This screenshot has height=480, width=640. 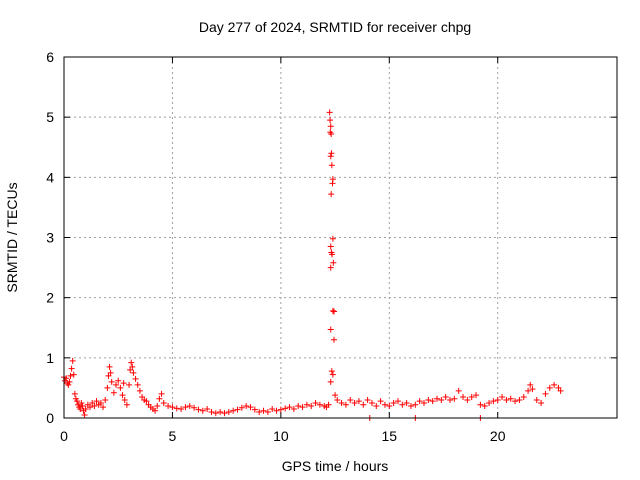 What do you see at coordinates (50, 298) in the screenshot?
I see `y-tick-label: 2` at bounding box center [50, 298].